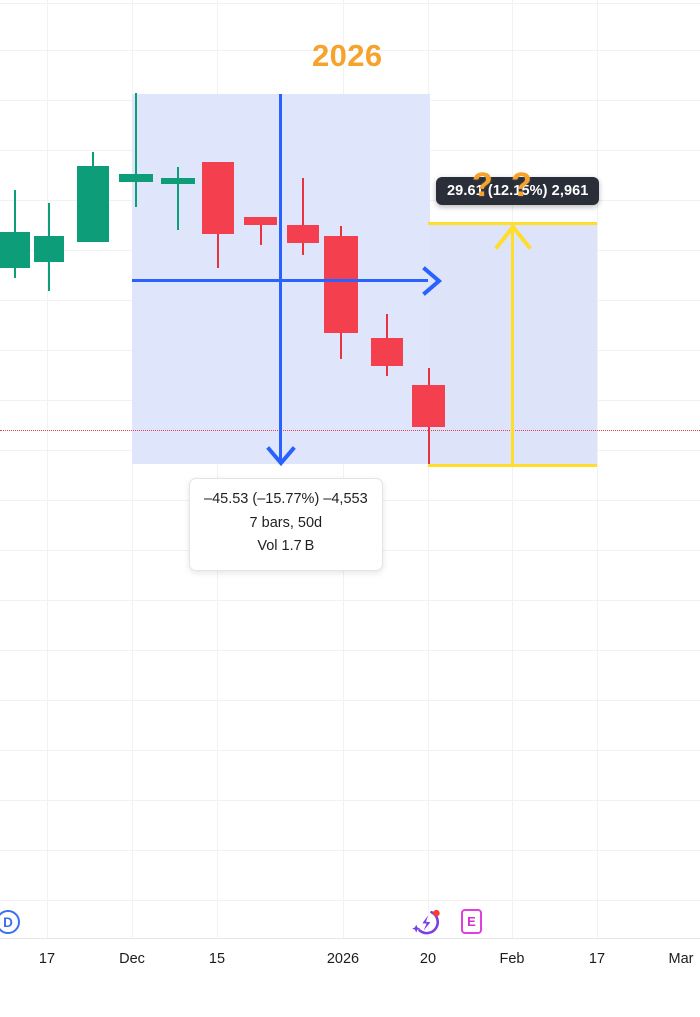 Image resolution: width=700 pixels, height=1017 pixels. What do you see at coordinates (132, 959) in the screenshot?
I see `x-axis-tick: Dec` at bounding box center [132, 959].